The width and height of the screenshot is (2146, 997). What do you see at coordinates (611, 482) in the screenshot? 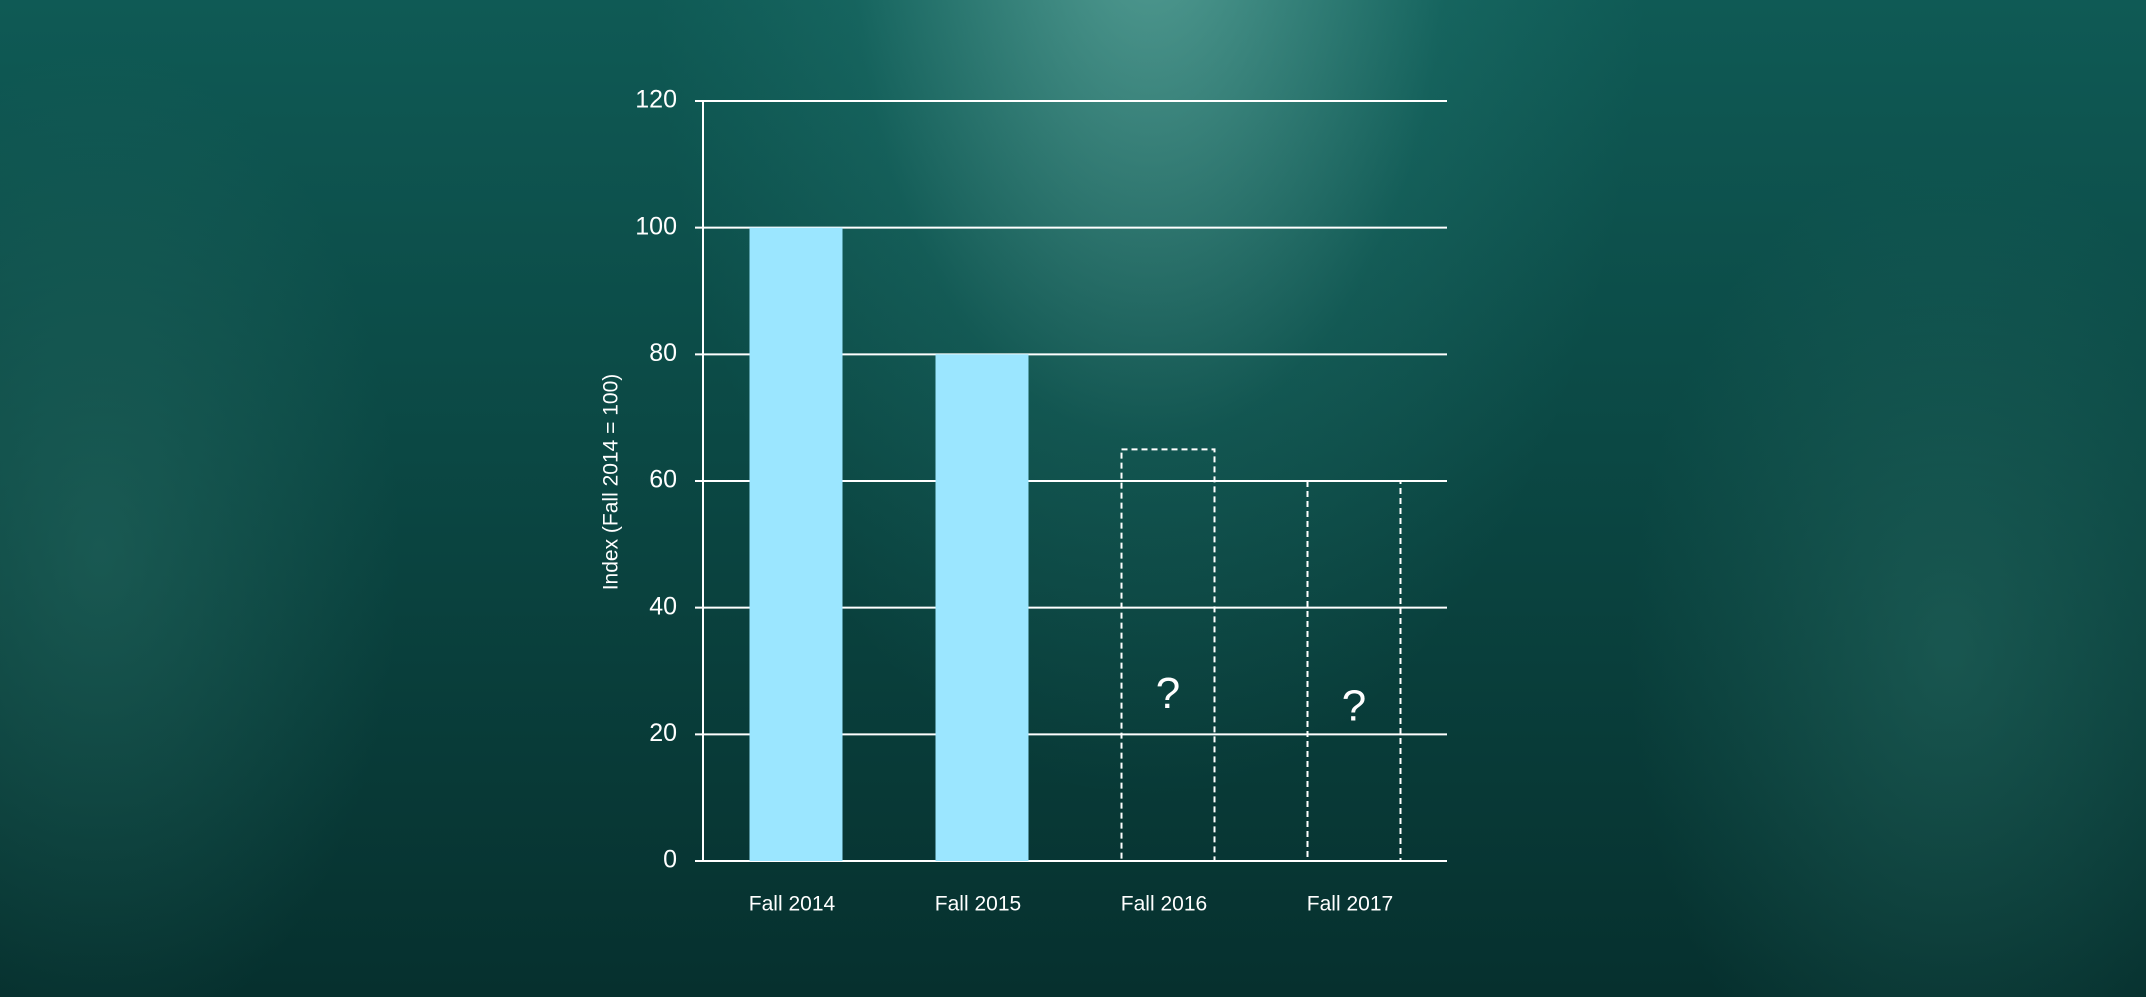
I see `y-axis-title: Index (Fall 2014 = 100)` at bounding box center [611, 482].